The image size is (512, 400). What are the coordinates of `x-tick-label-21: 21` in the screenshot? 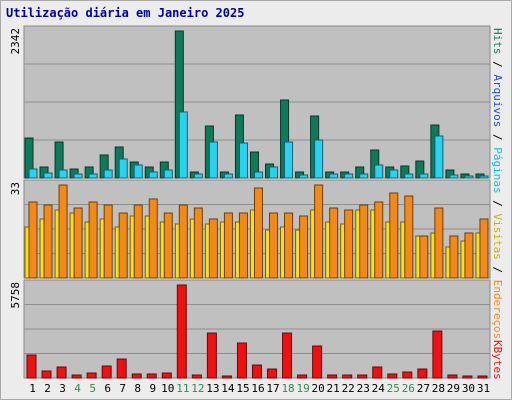 It's located at (333, 388).